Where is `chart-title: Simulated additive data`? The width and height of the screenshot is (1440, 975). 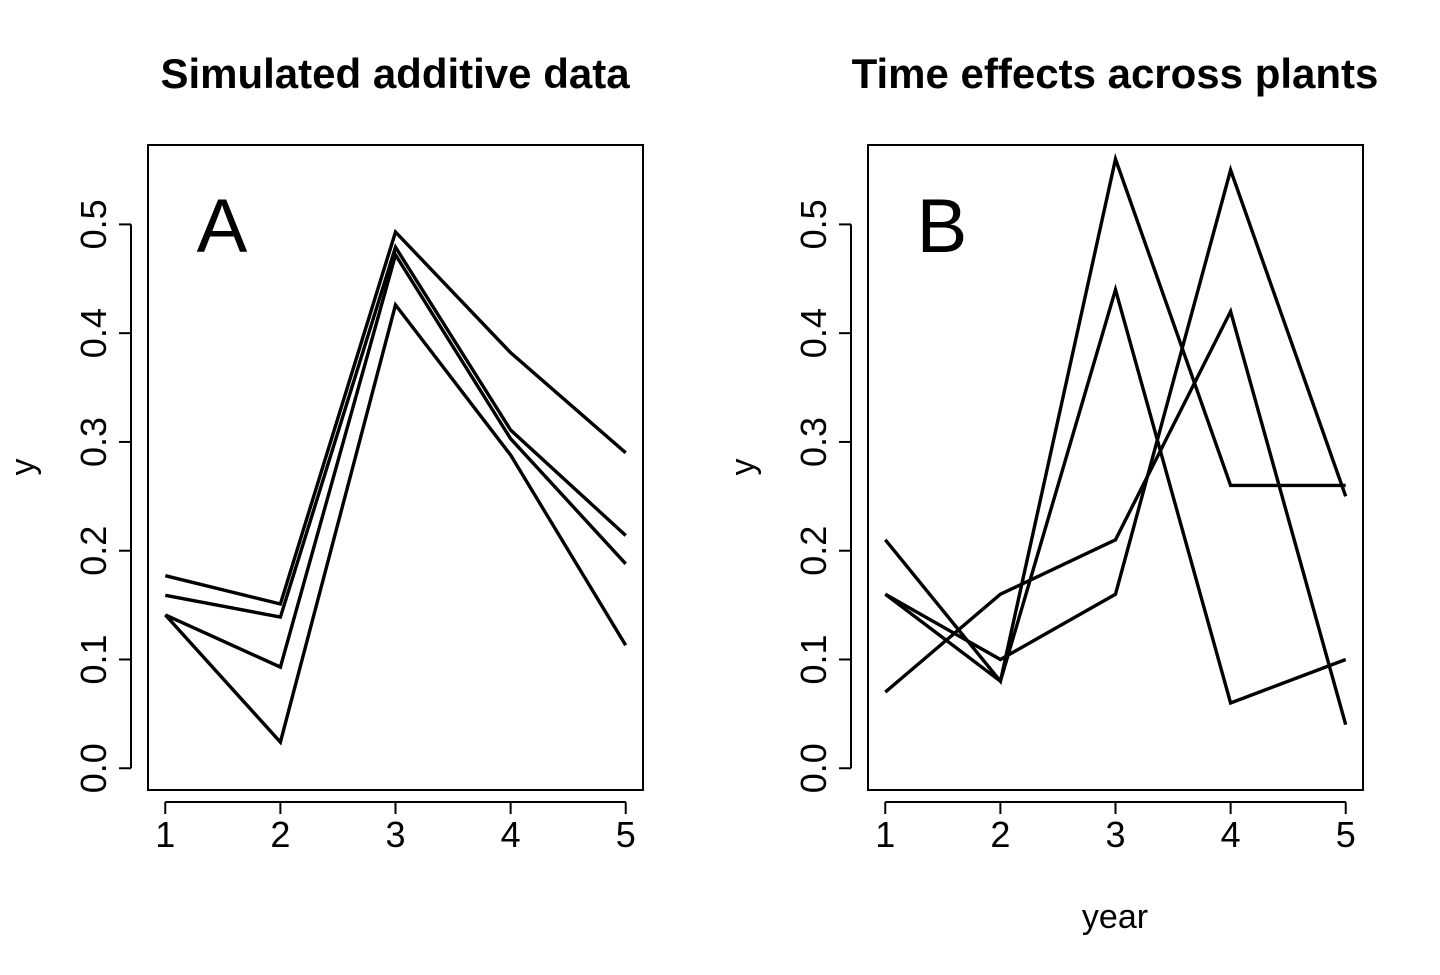 chart-title: Simulated additive data is located at coordinates (395, 73).